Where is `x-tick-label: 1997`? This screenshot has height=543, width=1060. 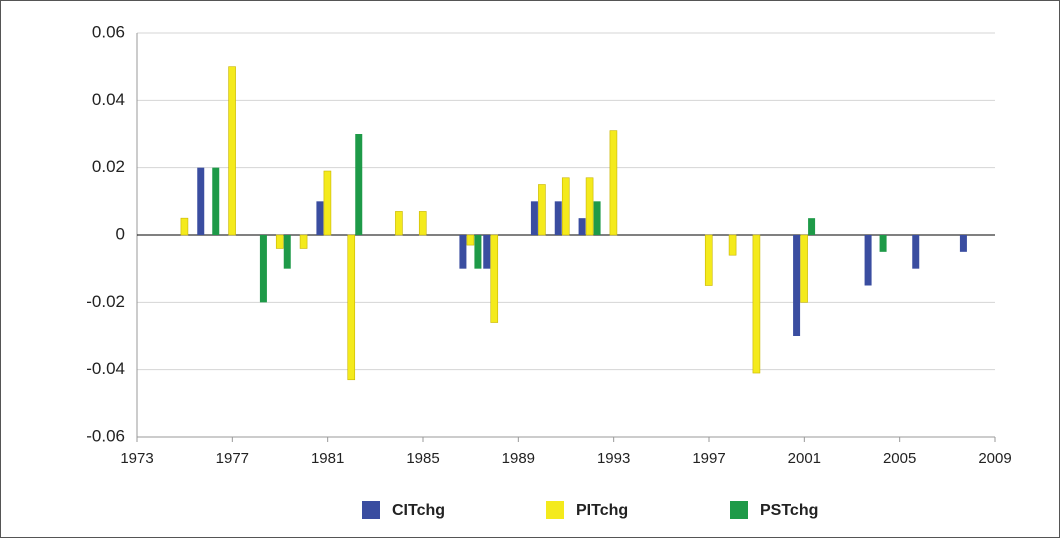 x-tick-label: 1997 is located at coordinates (708, 458).